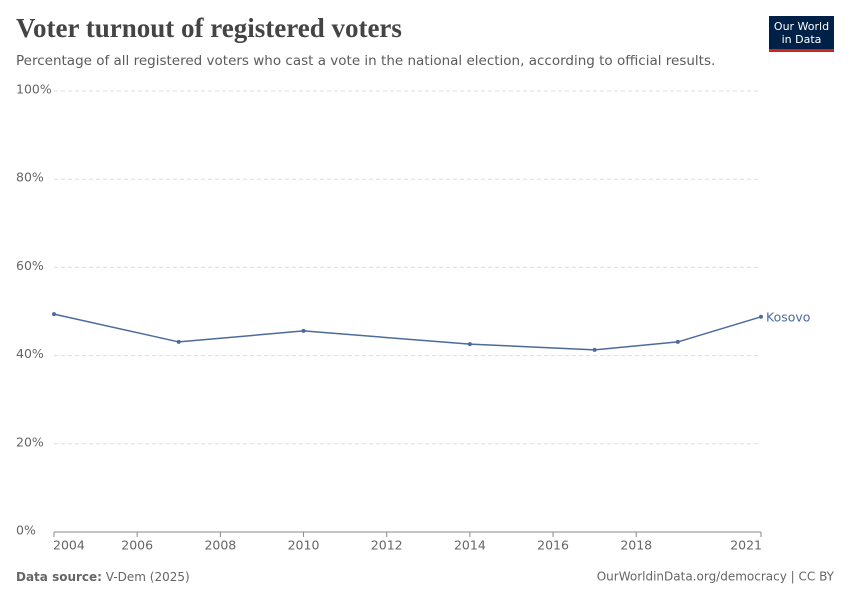 The height and width of the screenshot is (600, 850). I want to click on logo-box, so click(801, 34).